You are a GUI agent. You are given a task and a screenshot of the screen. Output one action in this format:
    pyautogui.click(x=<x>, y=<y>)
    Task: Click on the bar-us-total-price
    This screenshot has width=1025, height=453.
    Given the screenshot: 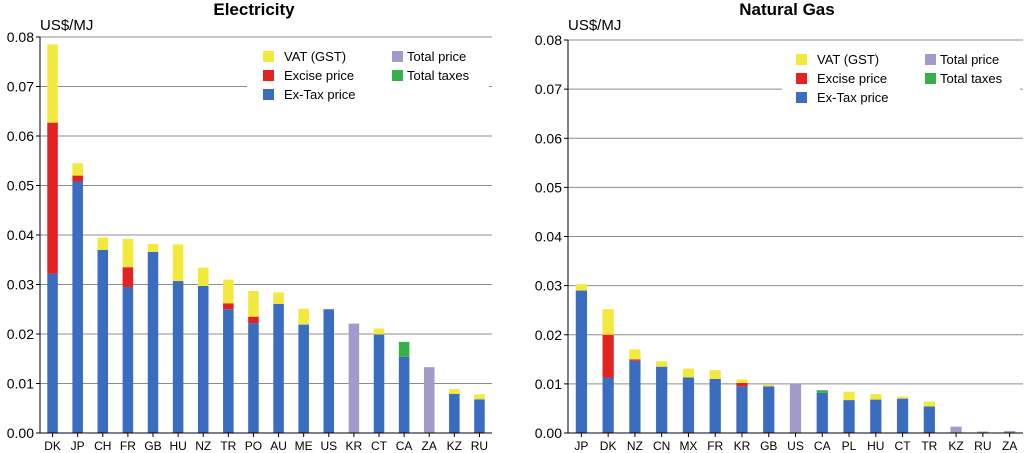 What is the action you would take?
    pyautogui.click(x=795, y=408)
    